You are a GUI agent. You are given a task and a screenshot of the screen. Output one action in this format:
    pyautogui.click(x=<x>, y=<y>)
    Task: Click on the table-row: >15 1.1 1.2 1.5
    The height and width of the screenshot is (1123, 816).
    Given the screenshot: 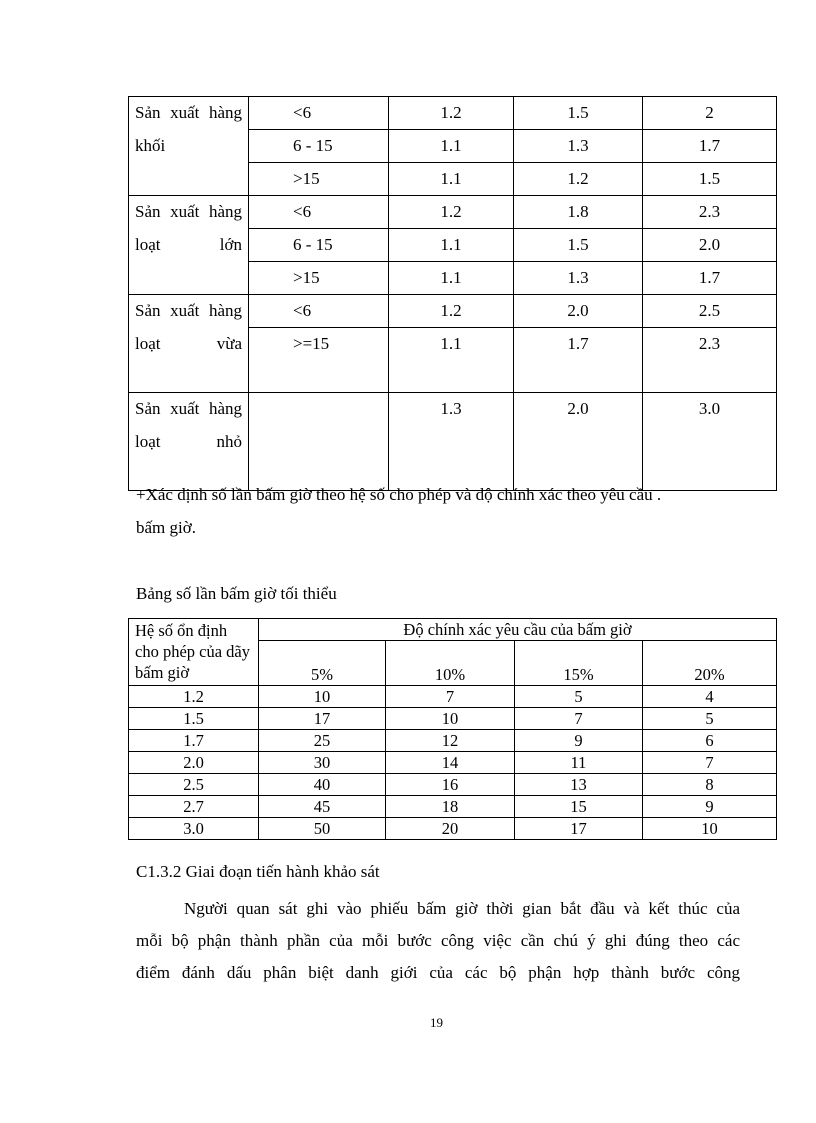 What is the action you would take?
    pyautogui.click(x=453, y=179)
    